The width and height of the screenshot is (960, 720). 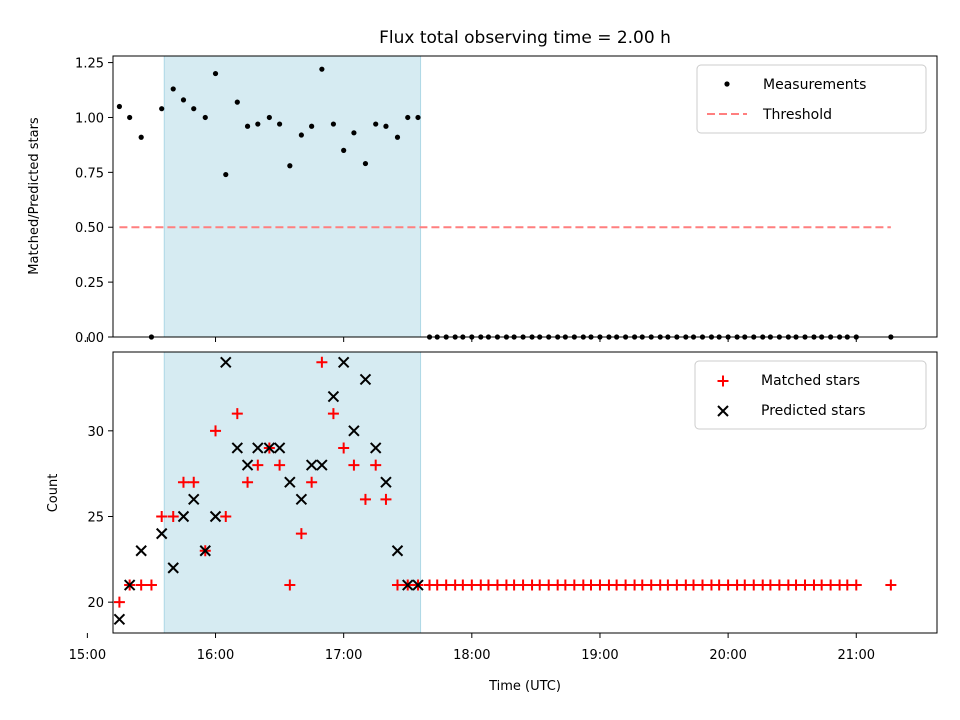 I want to click on y-tick-label: 0.25, so click(x=89, y=283).